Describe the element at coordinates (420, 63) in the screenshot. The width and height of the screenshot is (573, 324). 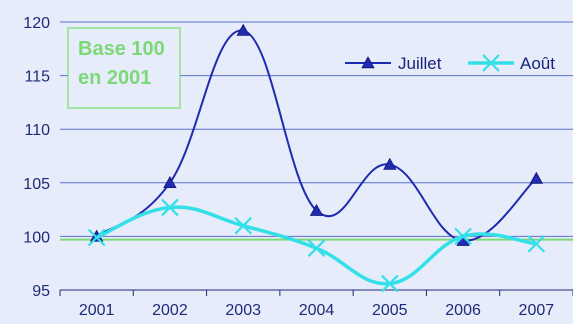
I see `legend-label: Juillet` at that location.